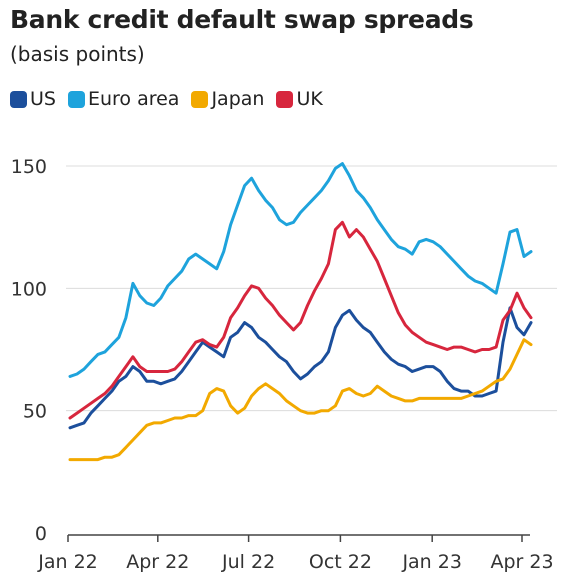 This screenshot has height=577, width=572. Describe the element at coordinates (43, 99) in the screenshot. I see `legend-label-us: US` at that location.